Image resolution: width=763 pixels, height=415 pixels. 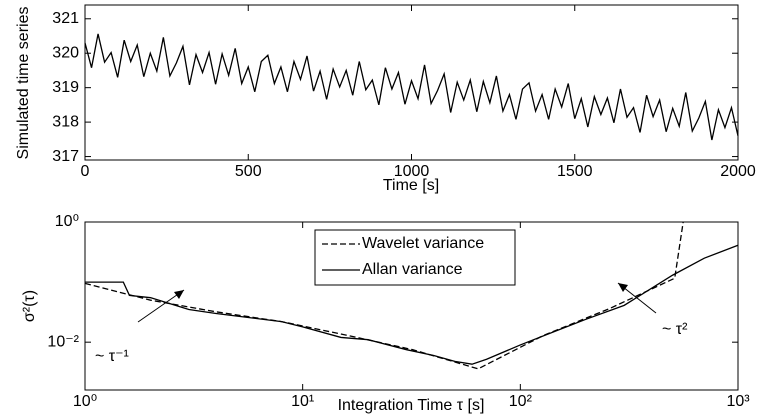 I want to click on y-tick-label: 318, so click(x=65, y=121).